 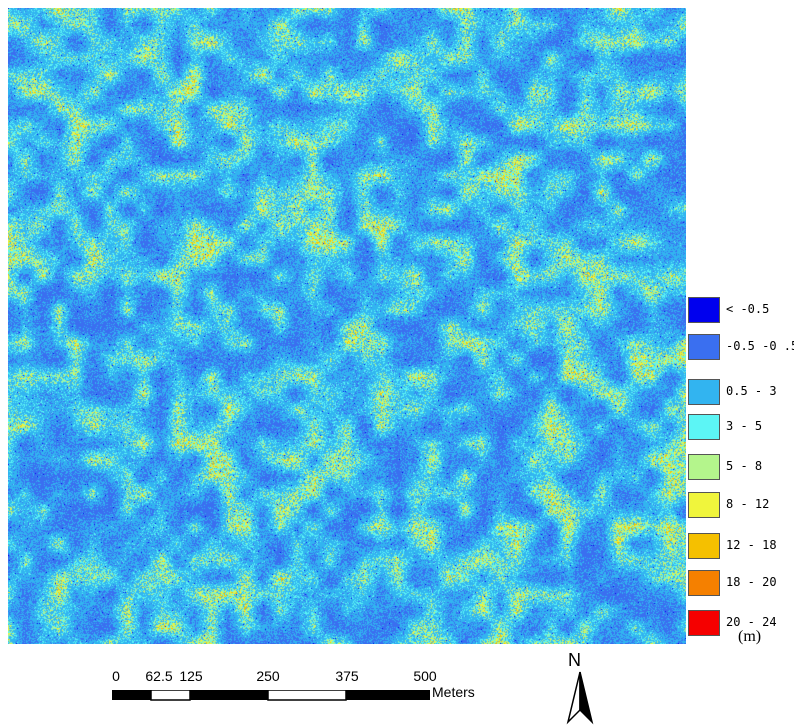 What do you see at coordinates (159, 676) in the screenshot?
I see `scale-tick-label: 62.5` at bounding box center [159, 676].